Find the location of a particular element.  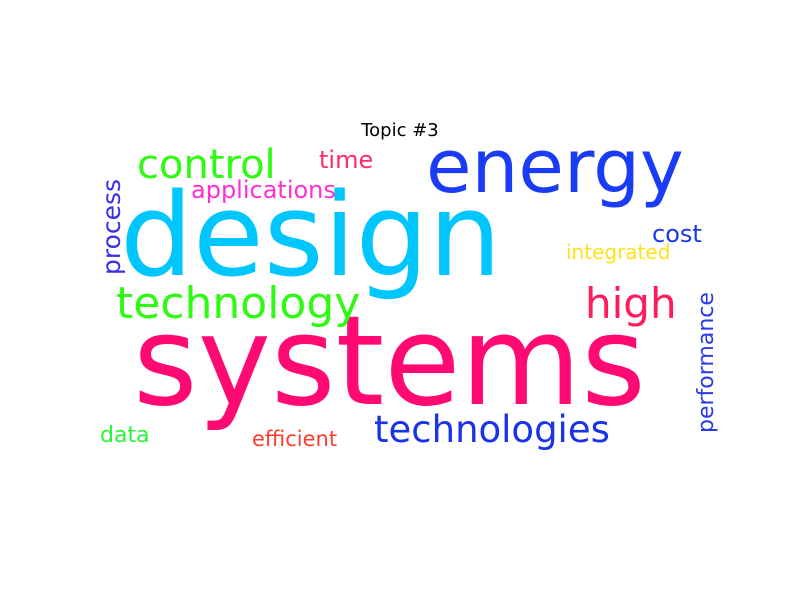

word-cost-horizontal: cost is located at coordinates (677, 234).